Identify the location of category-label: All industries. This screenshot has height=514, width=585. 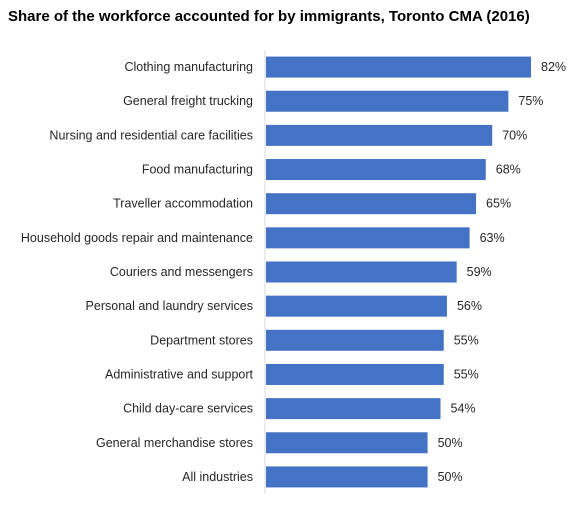
(217, 477).